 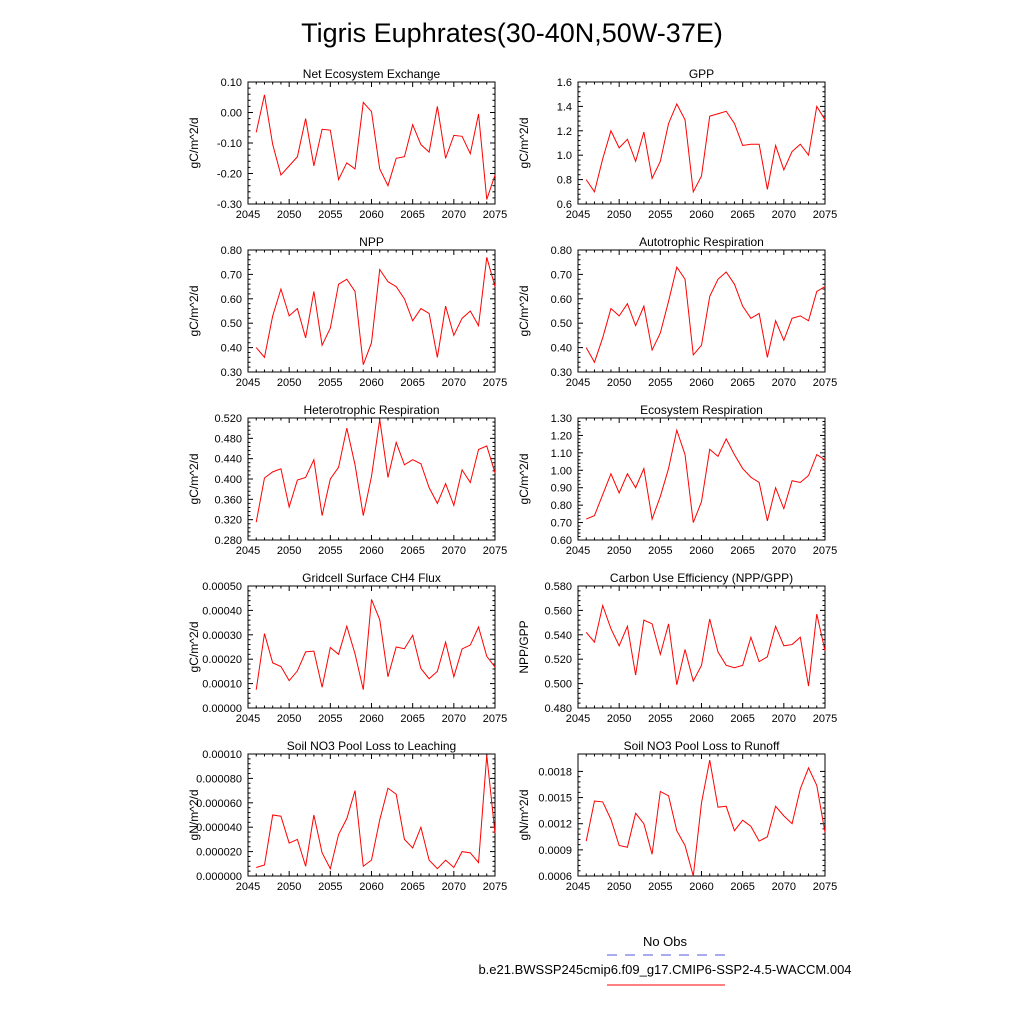 What do you see at coordinates (222, 587) in the screenshot?
I see `y-tick-label: 0.00050` at bounding box center [222, 587].